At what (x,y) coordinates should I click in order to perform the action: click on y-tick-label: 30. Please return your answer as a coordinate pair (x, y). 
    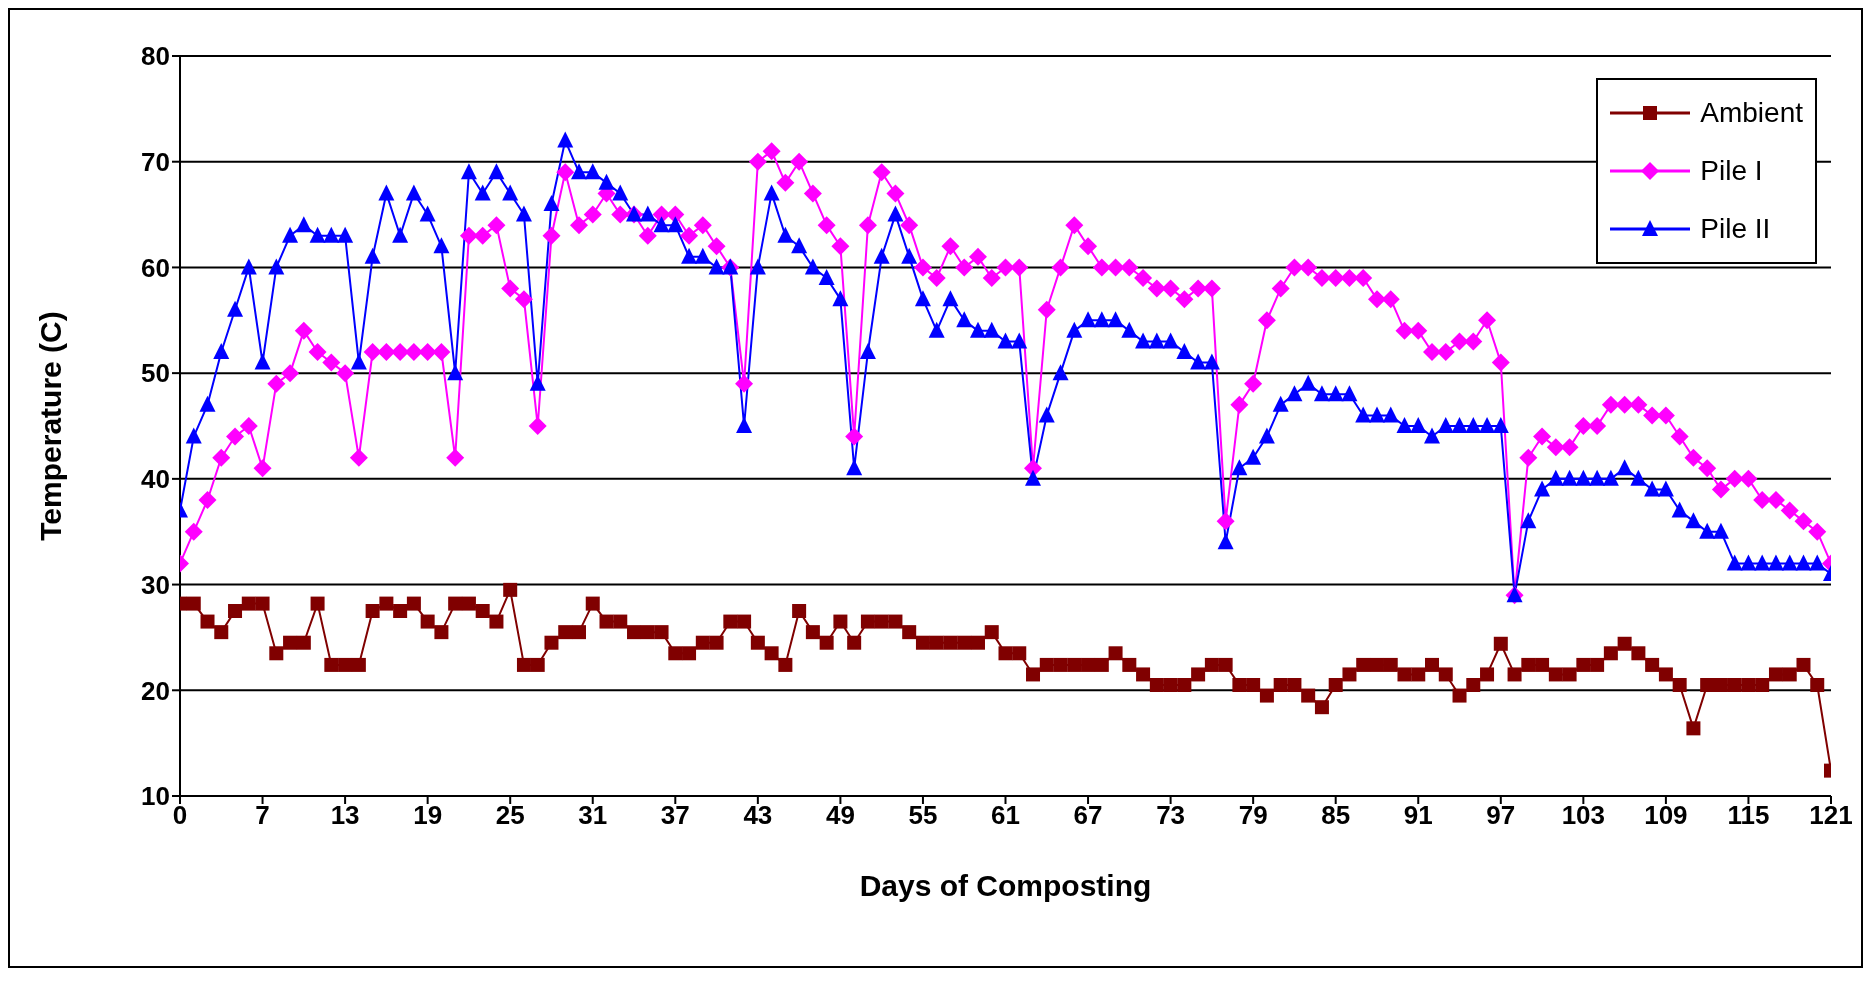
    Looking at the image, I should click on (155, 584).